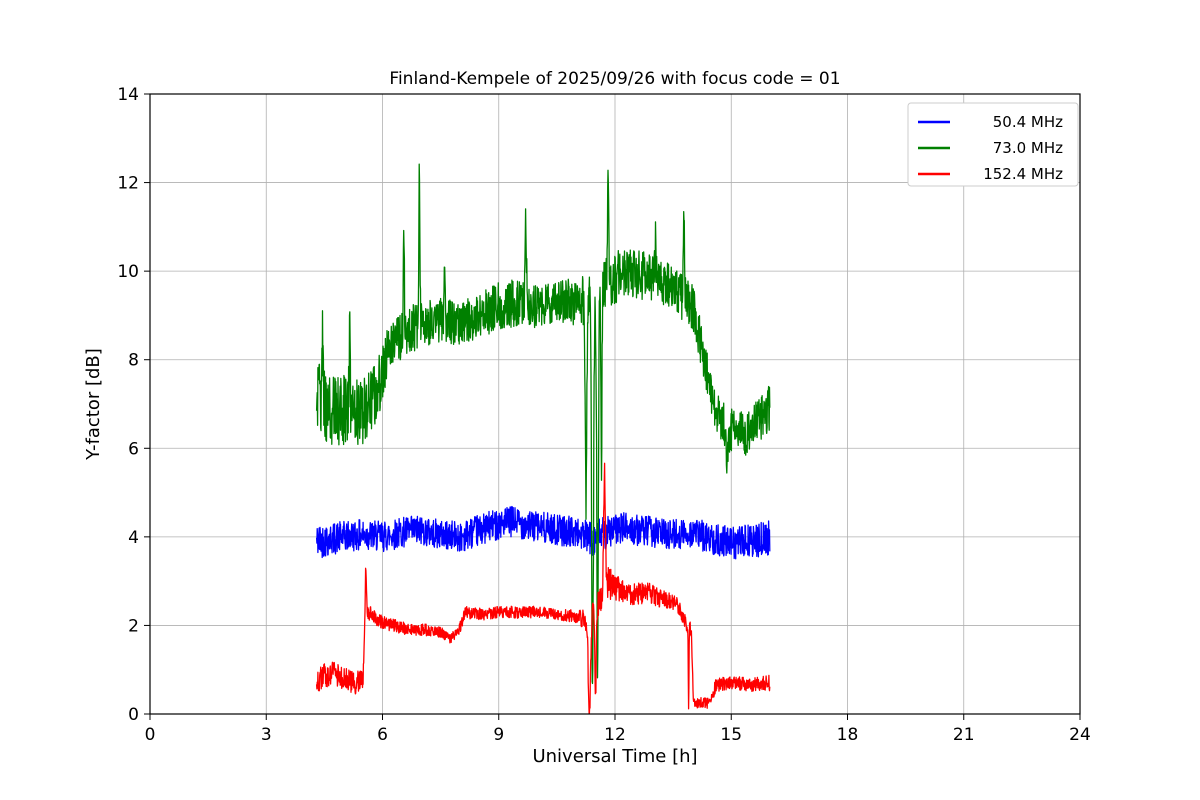 This screenshot has height=800, width=1200. Describe the element at coordinates (615, 735) in the screenshot. I see `x-tick-label: 12` at that location.